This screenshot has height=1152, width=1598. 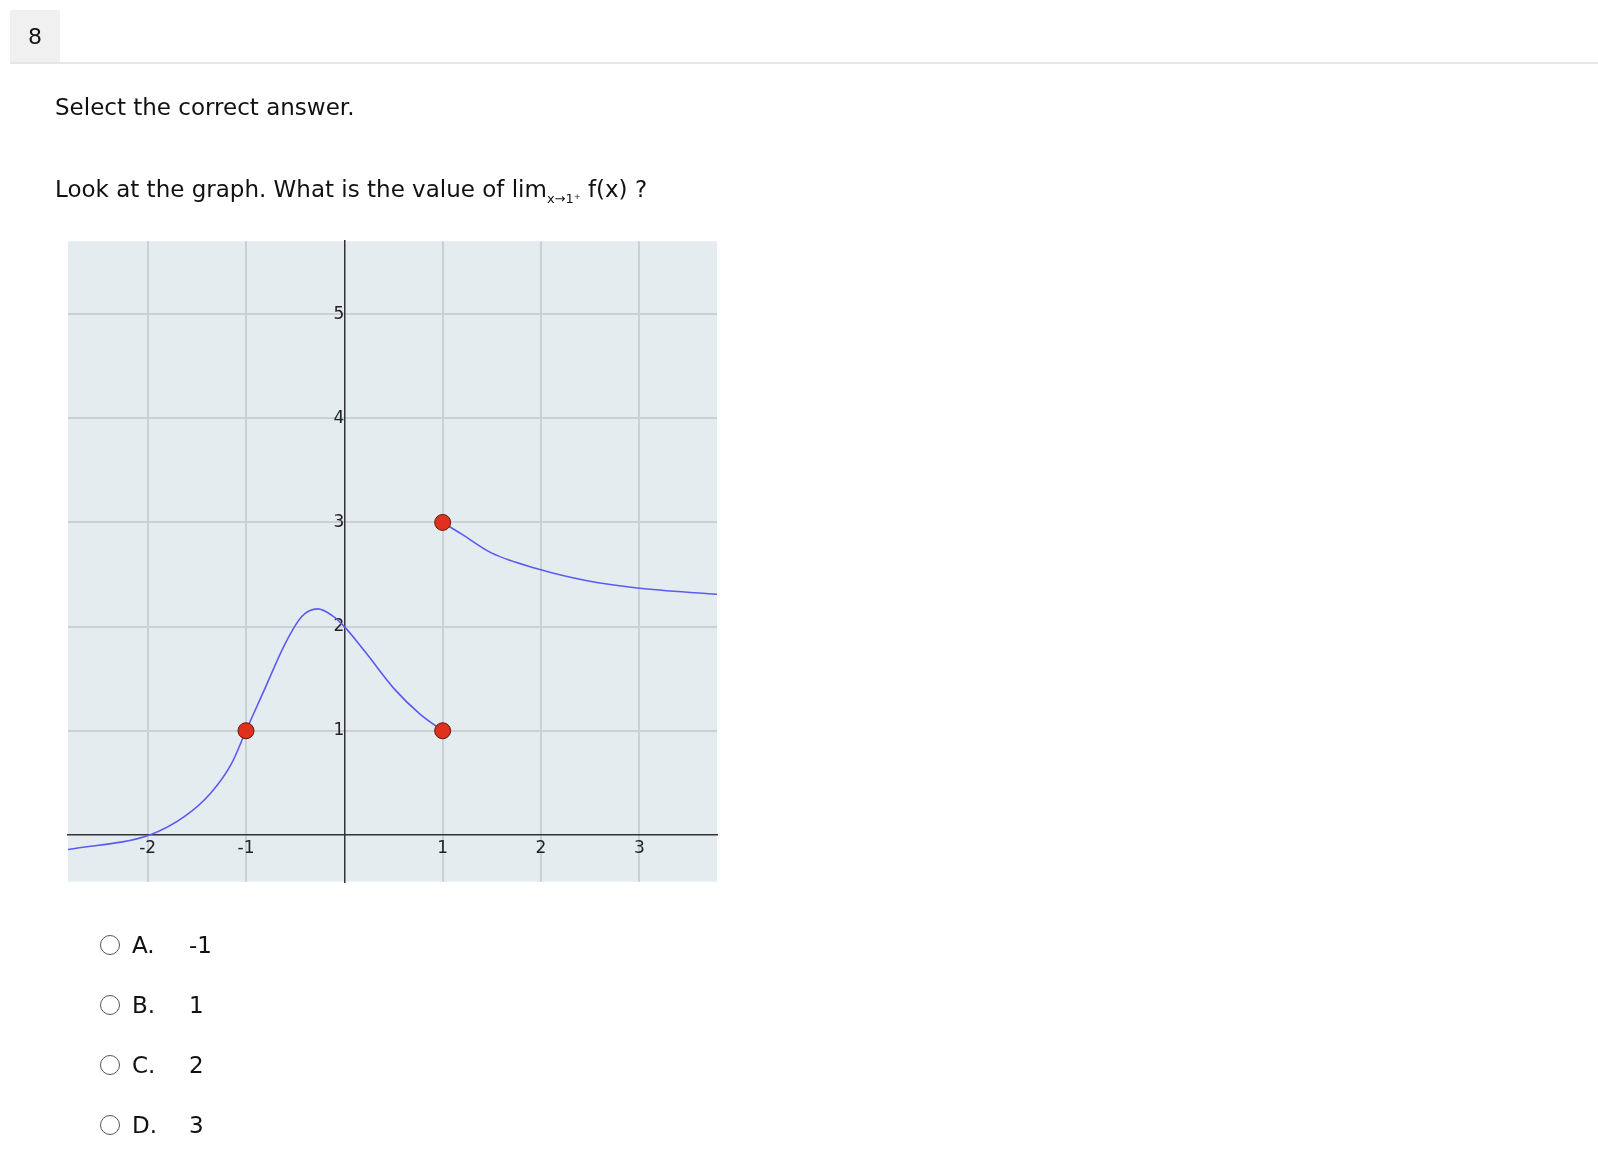 I want to click on y-tick-label: 2, so click(x=339, y=625).